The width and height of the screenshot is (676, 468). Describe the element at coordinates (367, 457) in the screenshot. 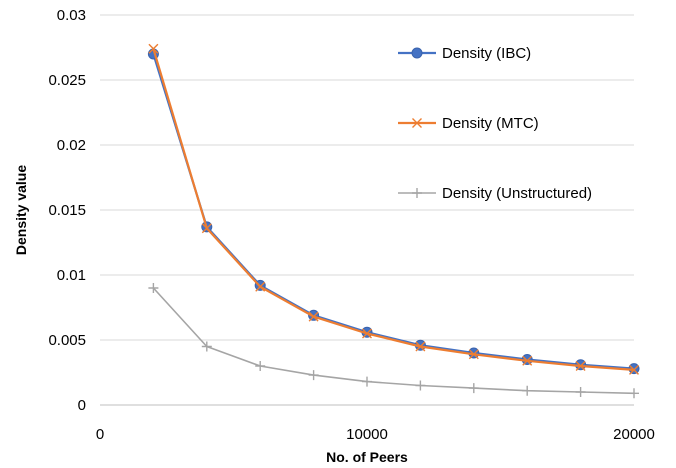

I see `x-axis-title: No. of Peers` at that location.